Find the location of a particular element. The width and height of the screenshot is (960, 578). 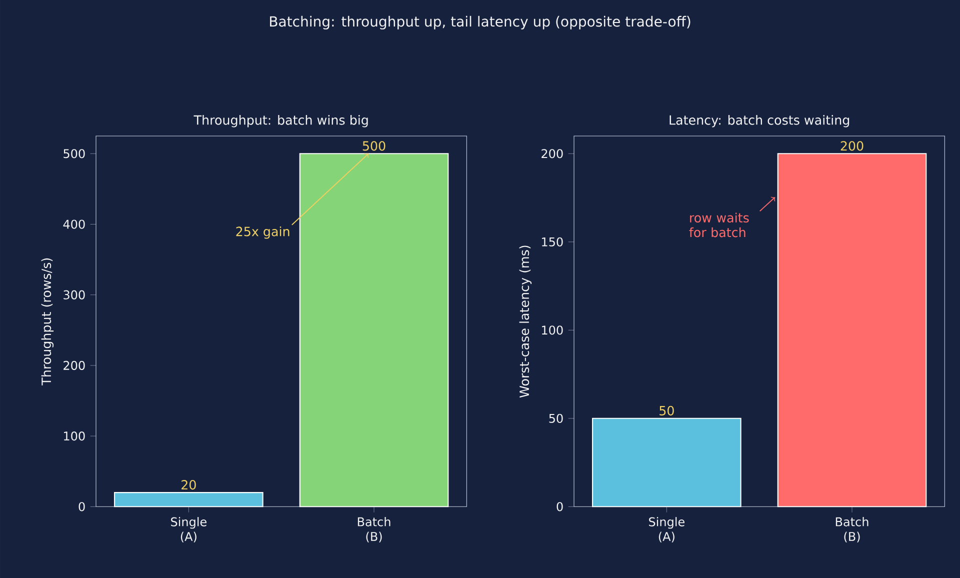

chart-title: Throughput: batch wins big is located at coordinates (281, 121).